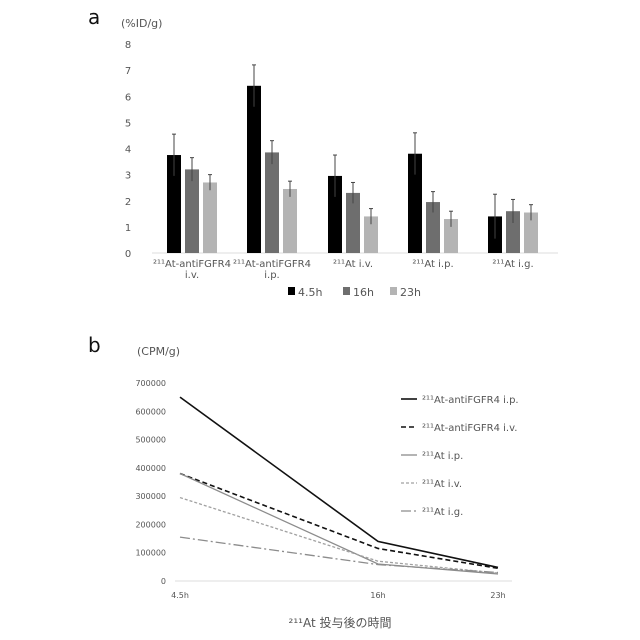 The image size is (640, 640). Describe the element at coordinates (497, 595) in the screenshot. I see `x-tick-label: 23h` at that location.